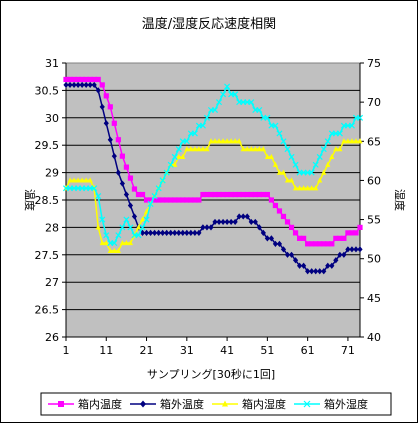  What do you see at coordinates (52, 337) in the screenshot?
I see `y-tick-label: 26` at bounding box center [52, 337].